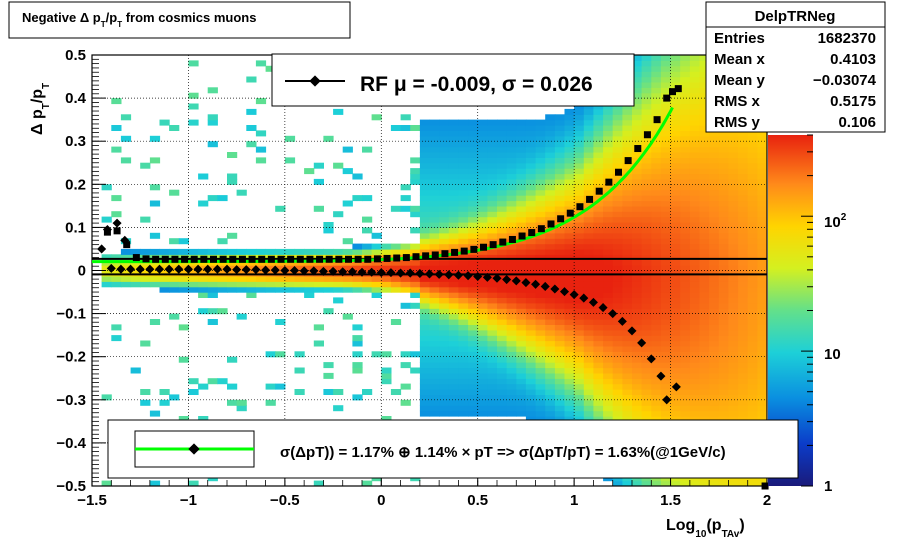  I want to click on mean-marker, so click(632, 331).